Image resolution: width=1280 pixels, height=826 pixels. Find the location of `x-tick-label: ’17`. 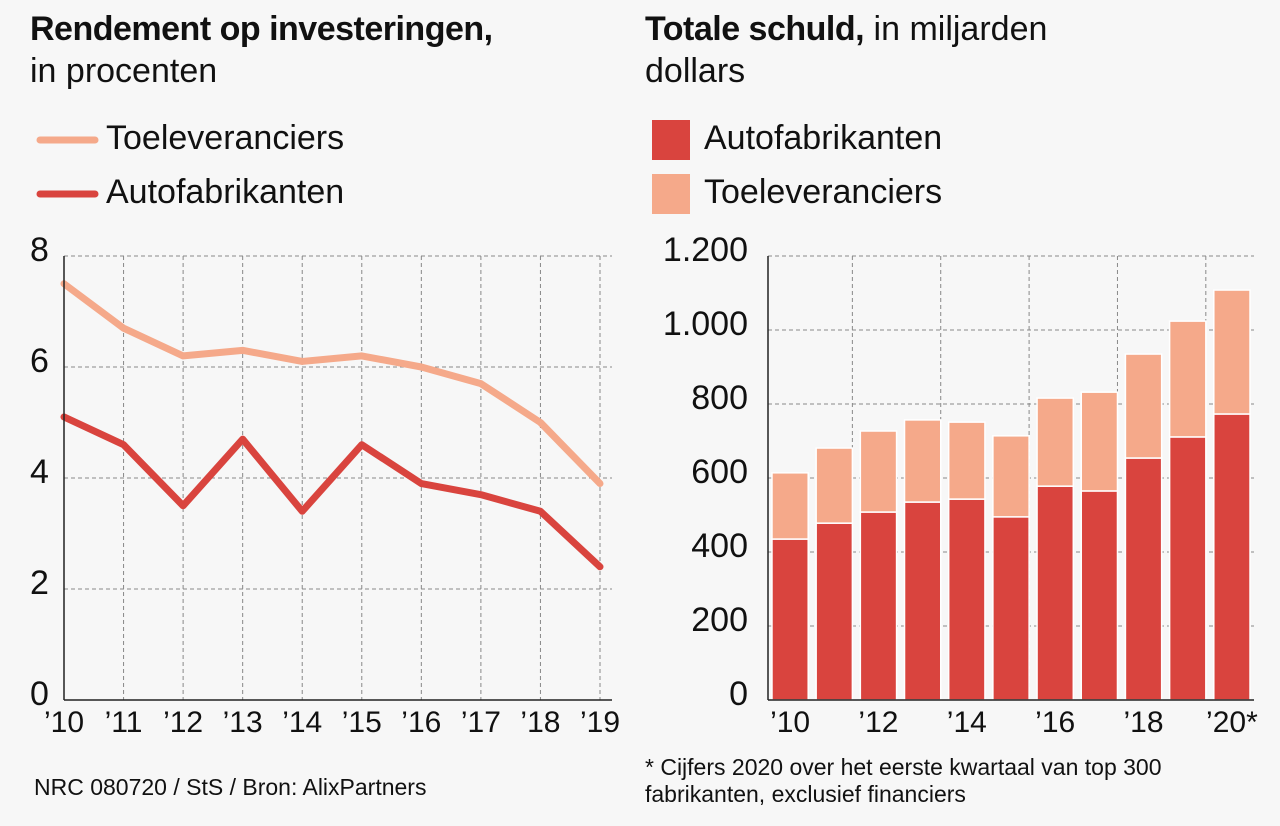

x-tick-label: ’17 is located at coordinates (481, 722).